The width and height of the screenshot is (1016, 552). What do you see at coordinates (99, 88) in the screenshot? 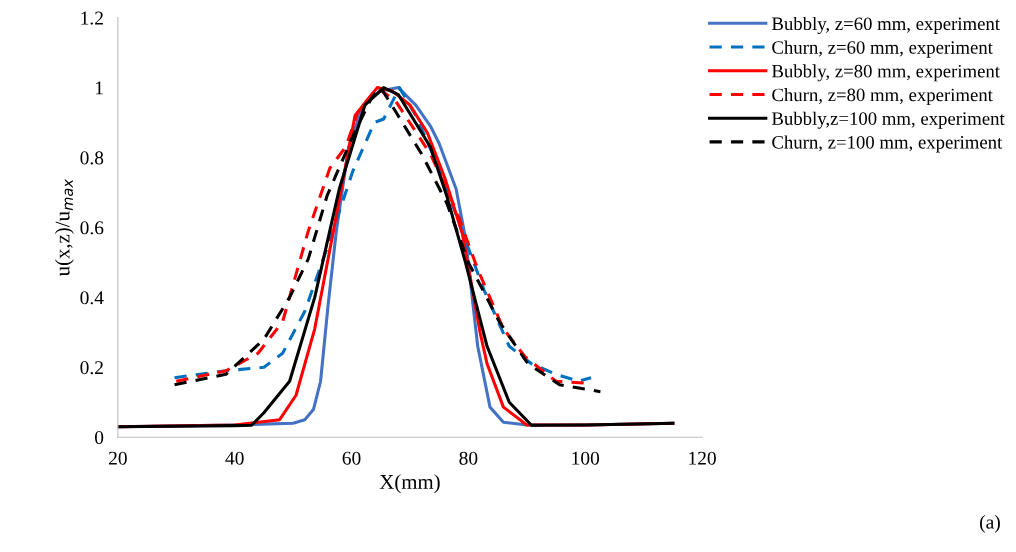
I see `y-tick-label: 1` at bounding box center [99, 88].